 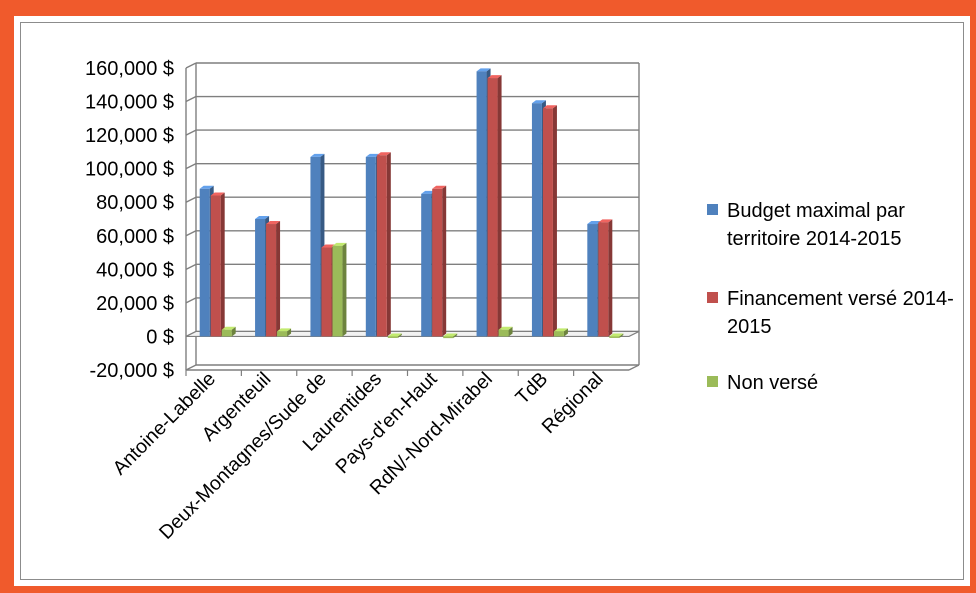 What do you see at coordinates (129, 69) in the screenshot?
I see `y-tick-label: 160,000 $` at bounding box center [129, 69].